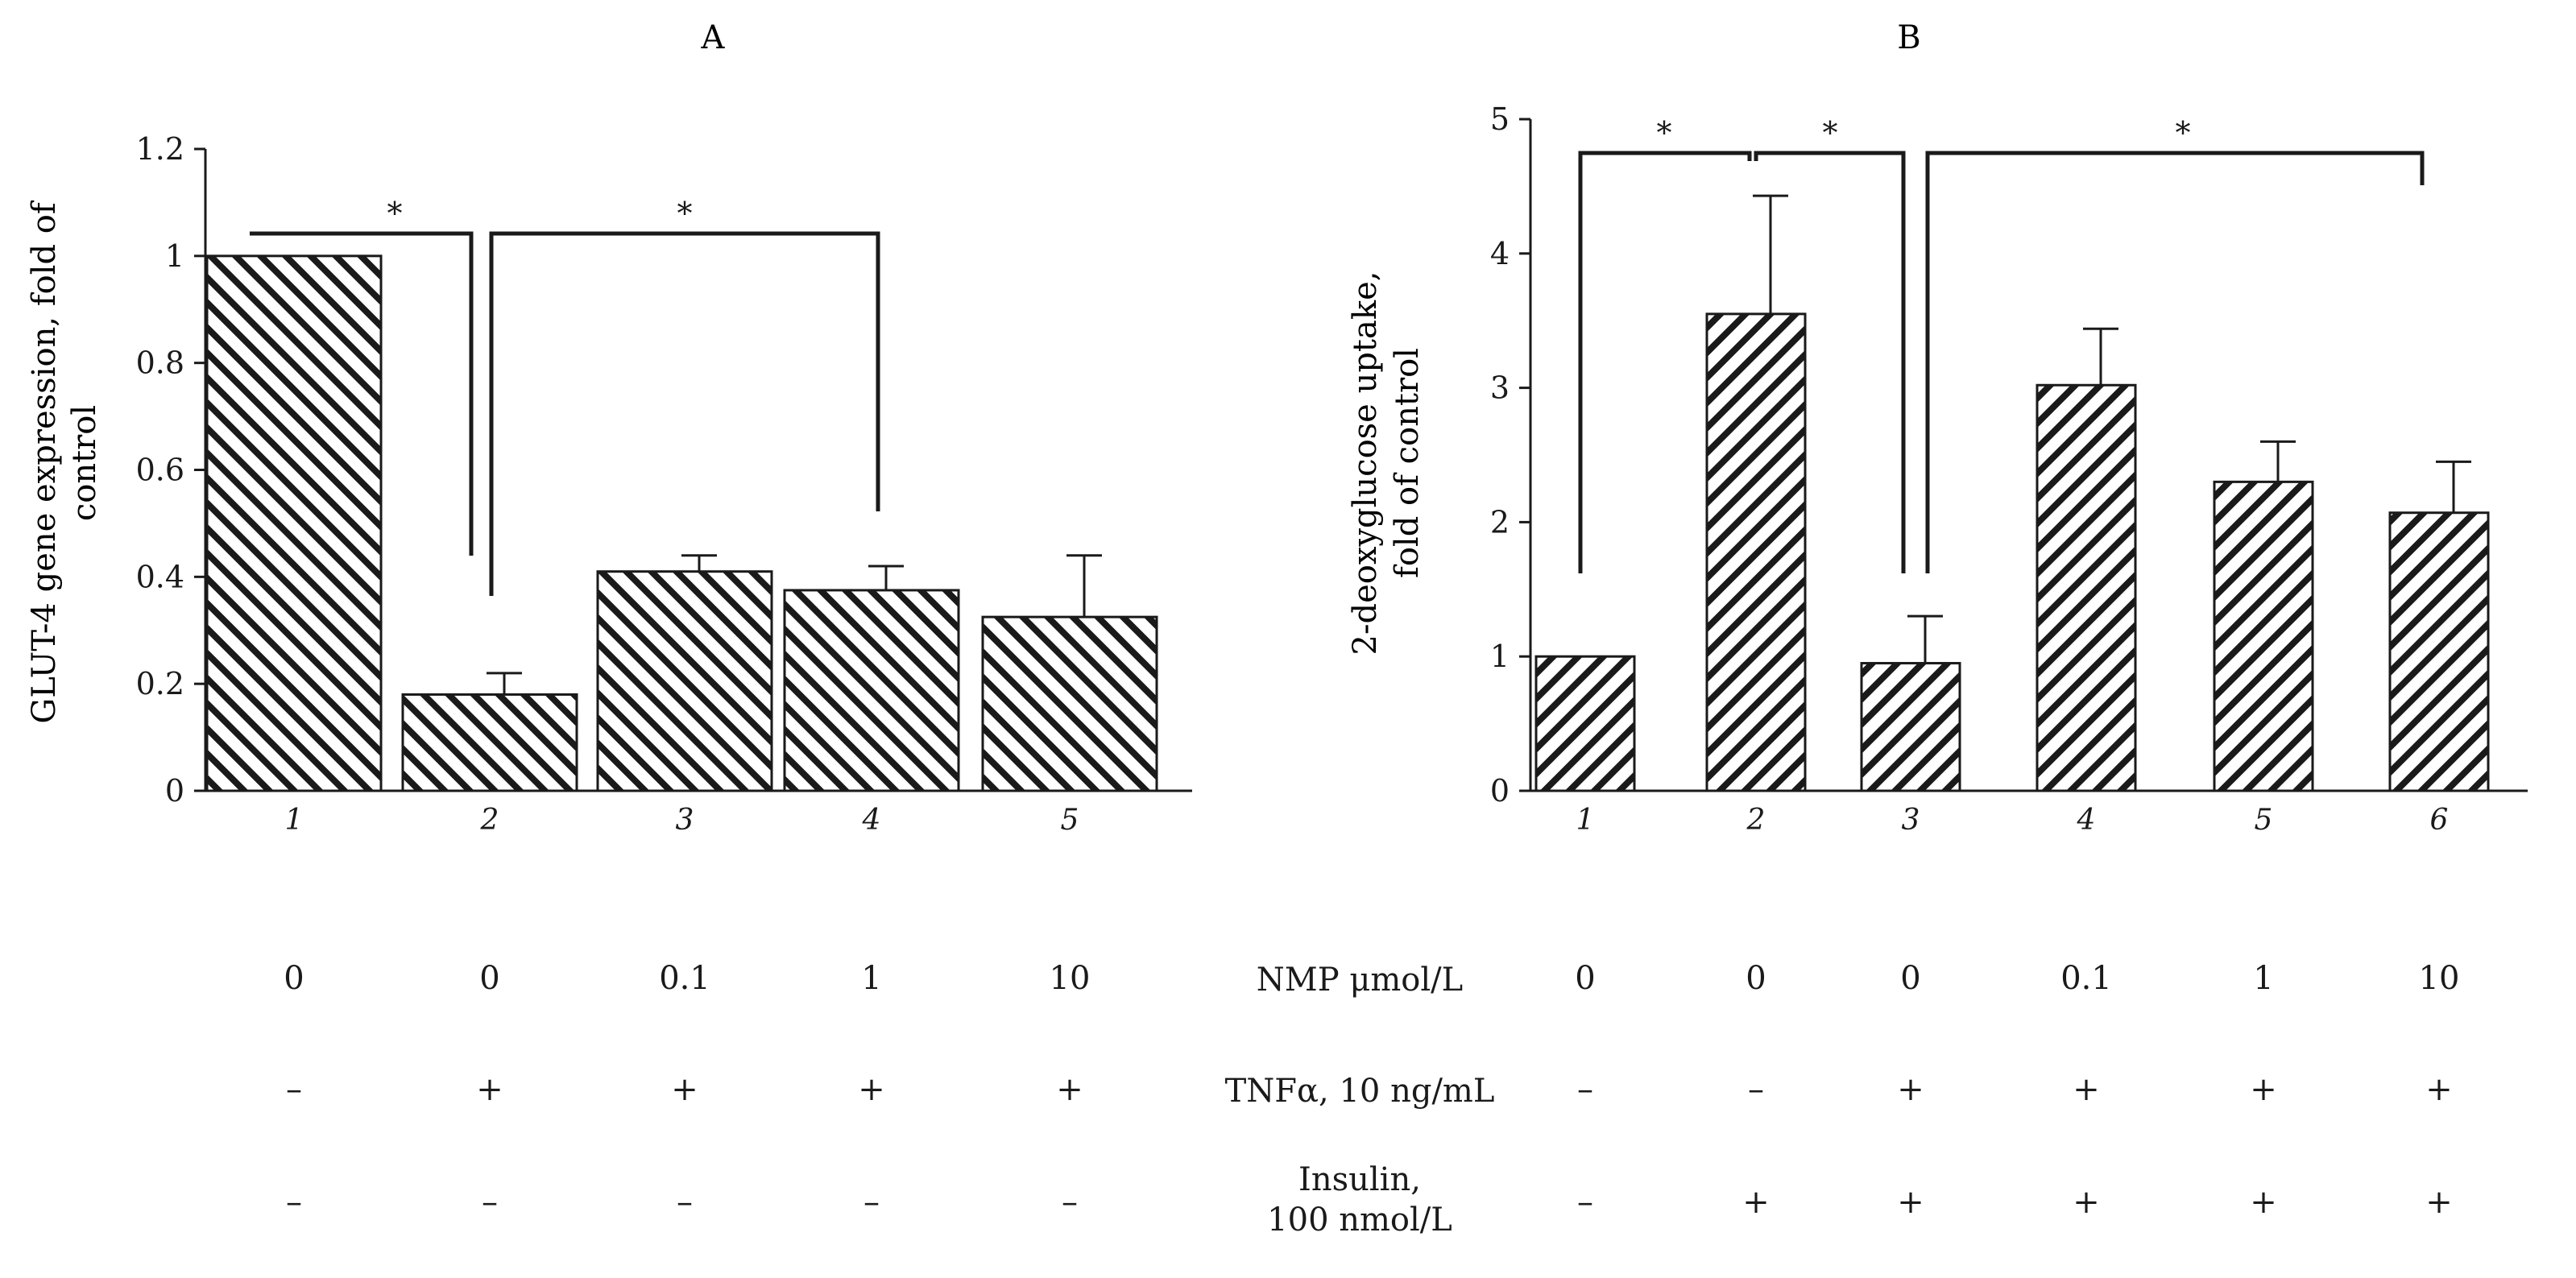  I want to click on treatment-cell-a-row3-col2: –, so click(490, 1202).